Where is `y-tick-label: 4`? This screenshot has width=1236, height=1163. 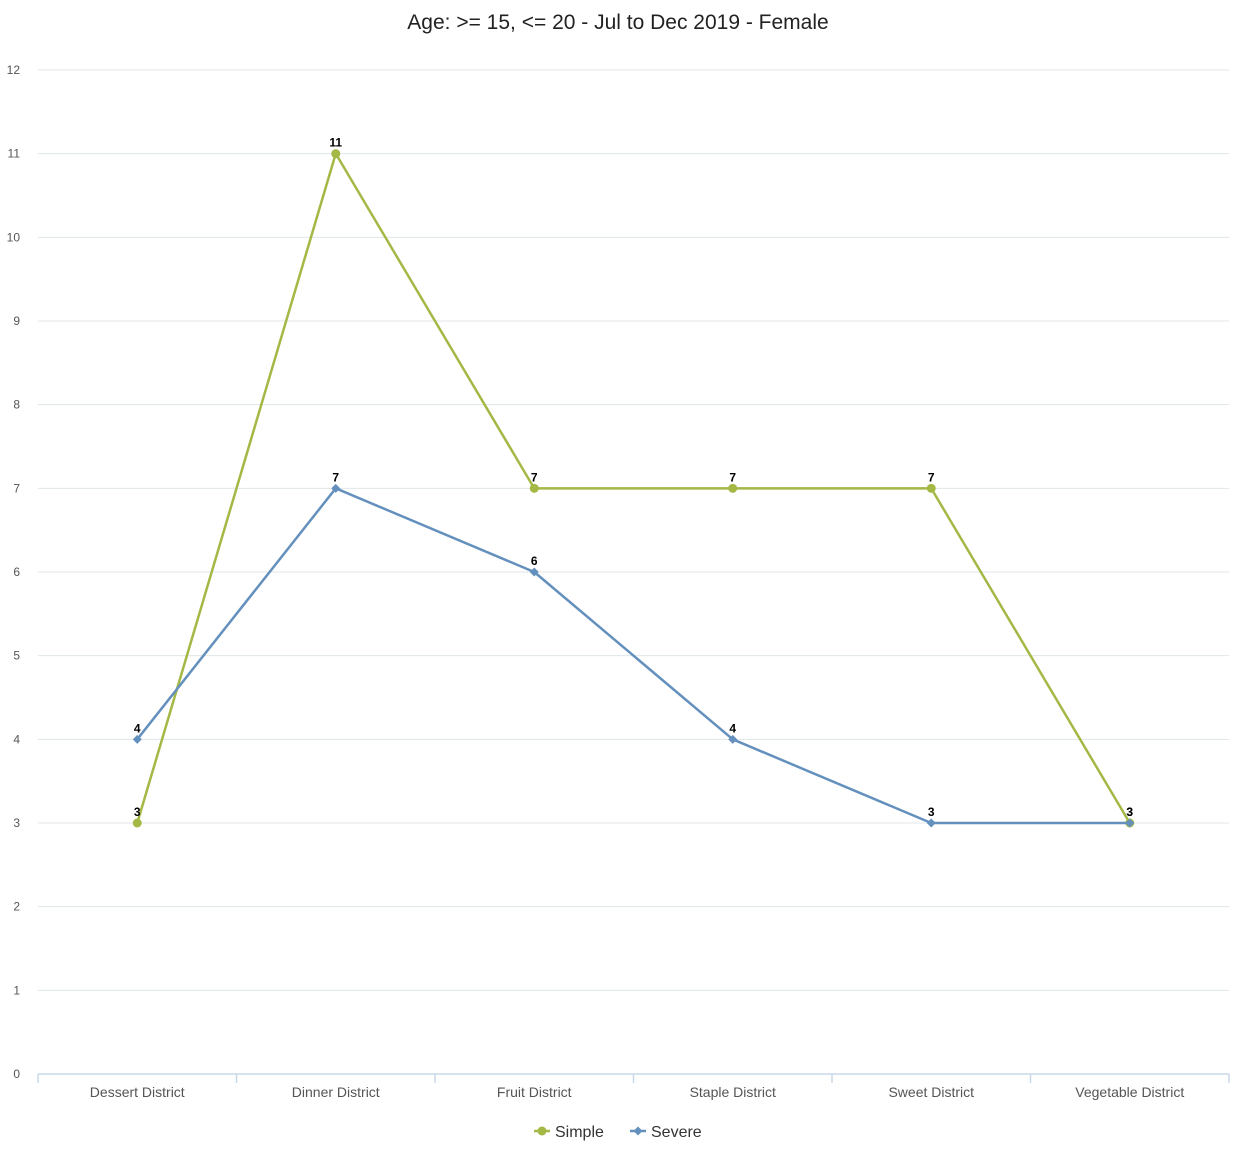 y-tick-label: 4 is located at coordinates (16, 739).